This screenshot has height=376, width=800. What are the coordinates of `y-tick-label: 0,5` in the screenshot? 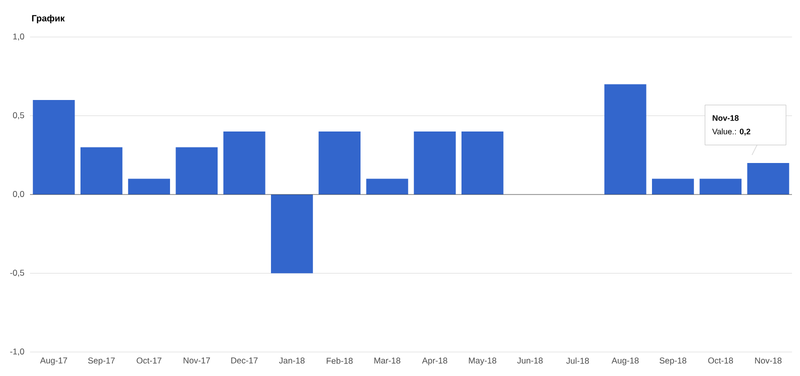 It's located at (18, 116).